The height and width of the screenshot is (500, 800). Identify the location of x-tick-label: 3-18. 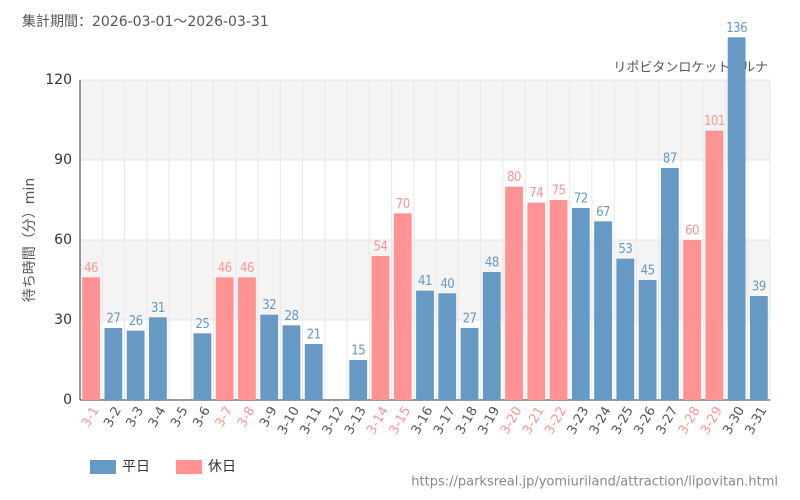
(467, 420).